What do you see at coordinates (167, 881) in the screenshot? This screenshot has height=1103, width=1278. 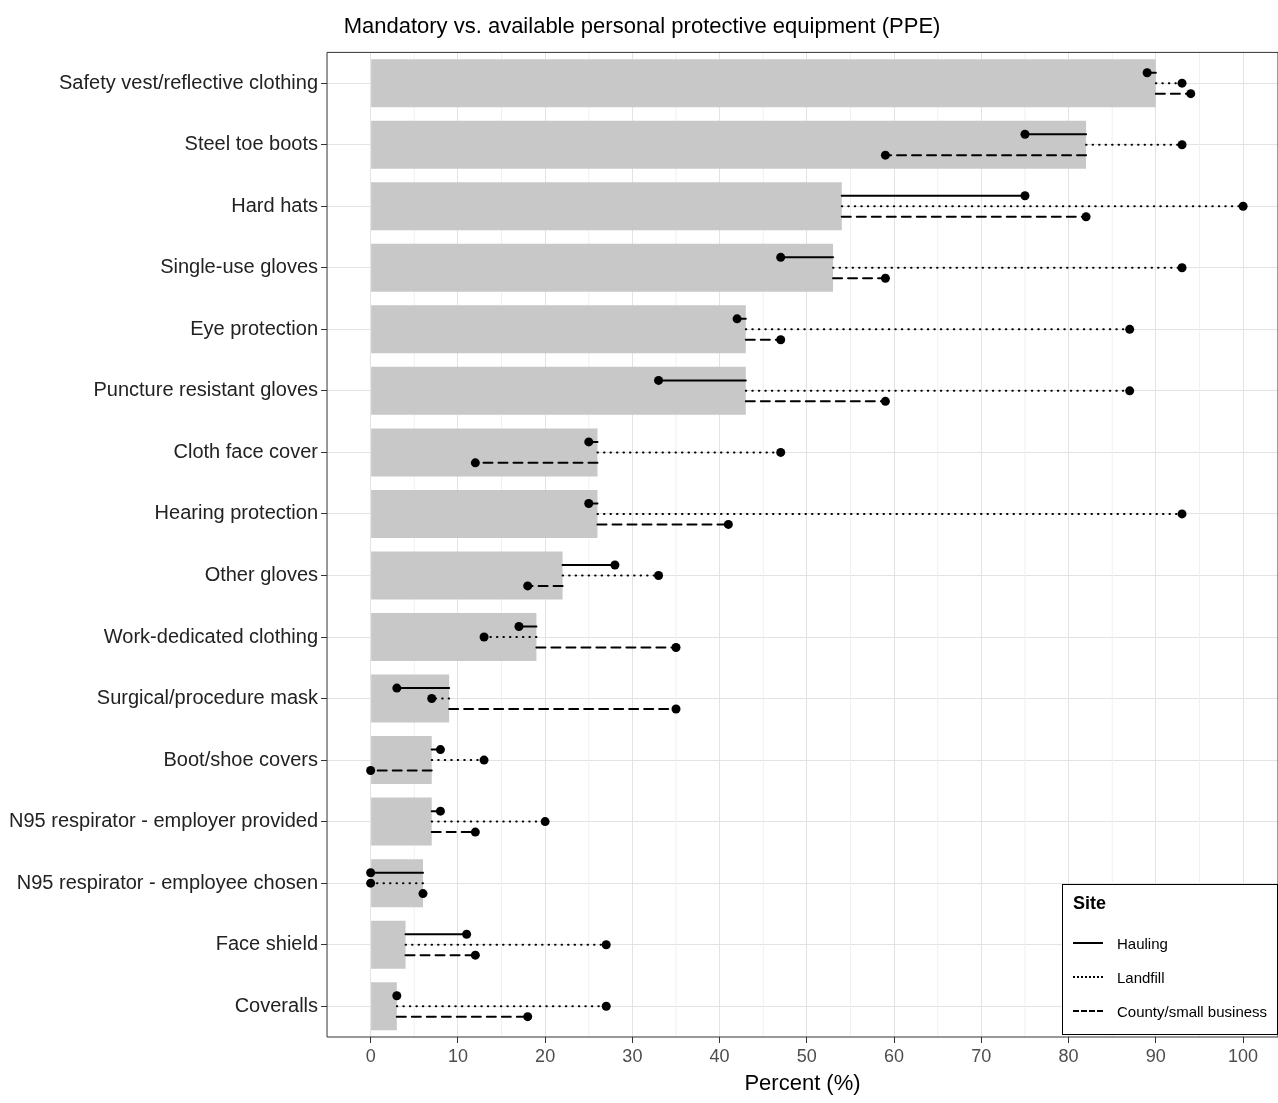 I see `y-tick-label: N95 respirator - employee chosen` at bounding box center [167, 881].